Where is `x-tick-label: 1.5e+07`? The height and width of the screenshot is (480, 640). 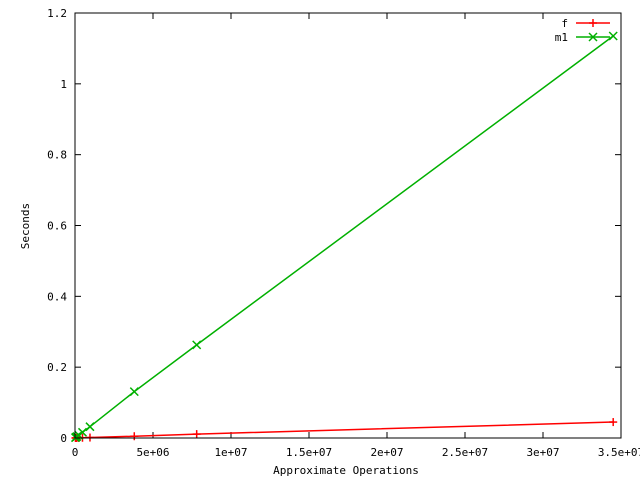
x-tick-label: 1.5e+07 is located at coordinates (309, 452).